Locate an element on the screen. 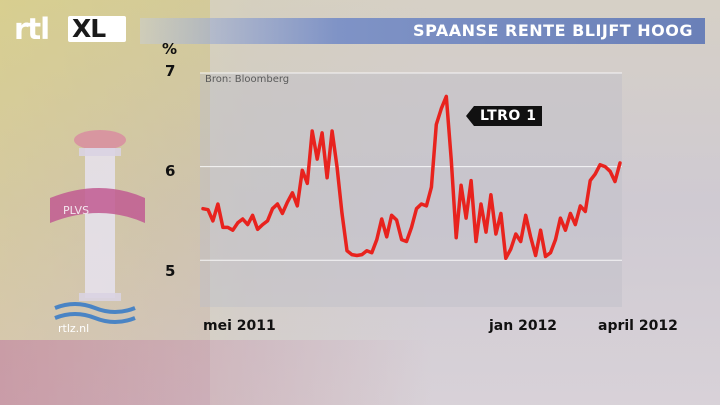 This screenshot has height=405, width=720. logo-xl-text: XL is located at coordinates (89, 28).